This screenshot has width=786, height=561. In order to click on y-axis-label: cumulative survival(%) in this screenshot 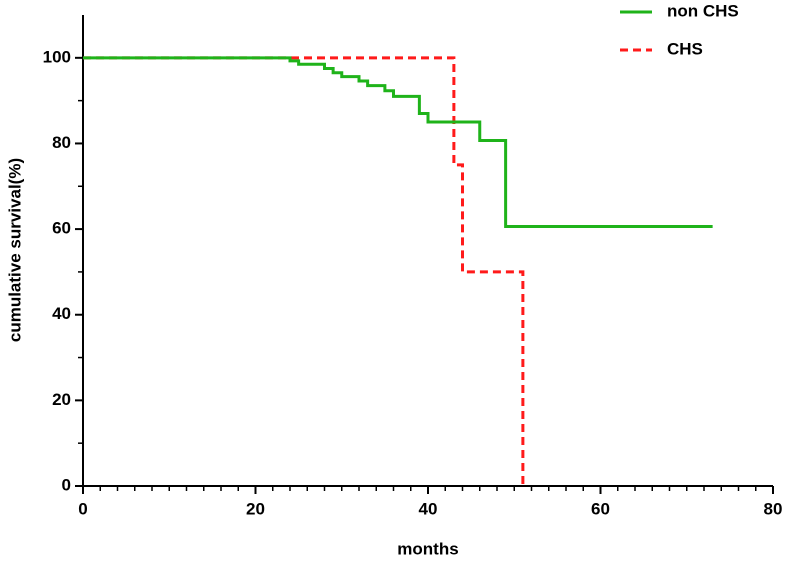, I will do `click(14, 250)`.